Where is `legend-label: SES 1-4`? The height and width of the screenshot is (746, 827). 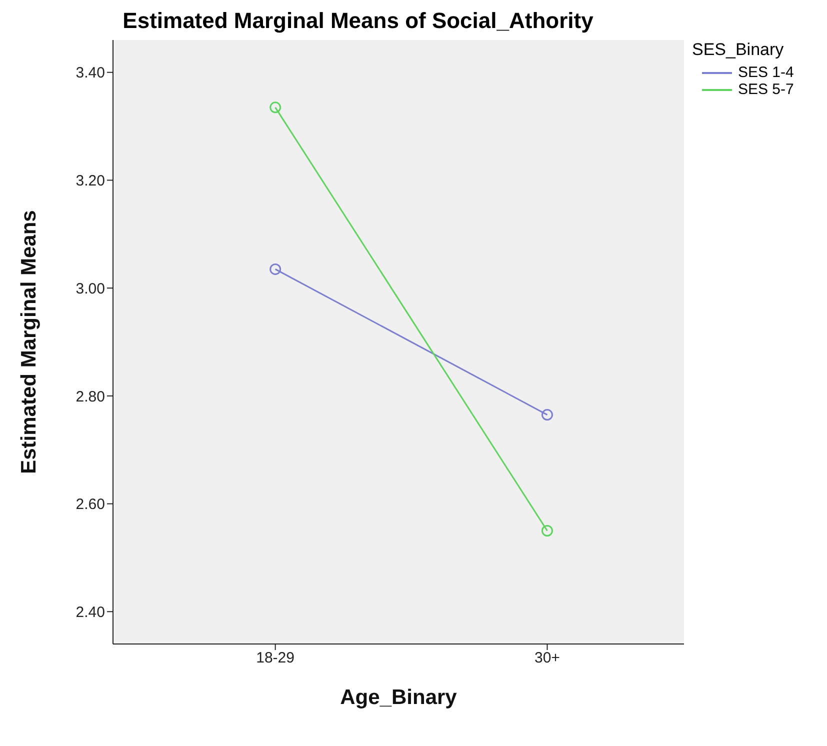 legend-label: SES 1-4 is located at coordinates (766, 72).